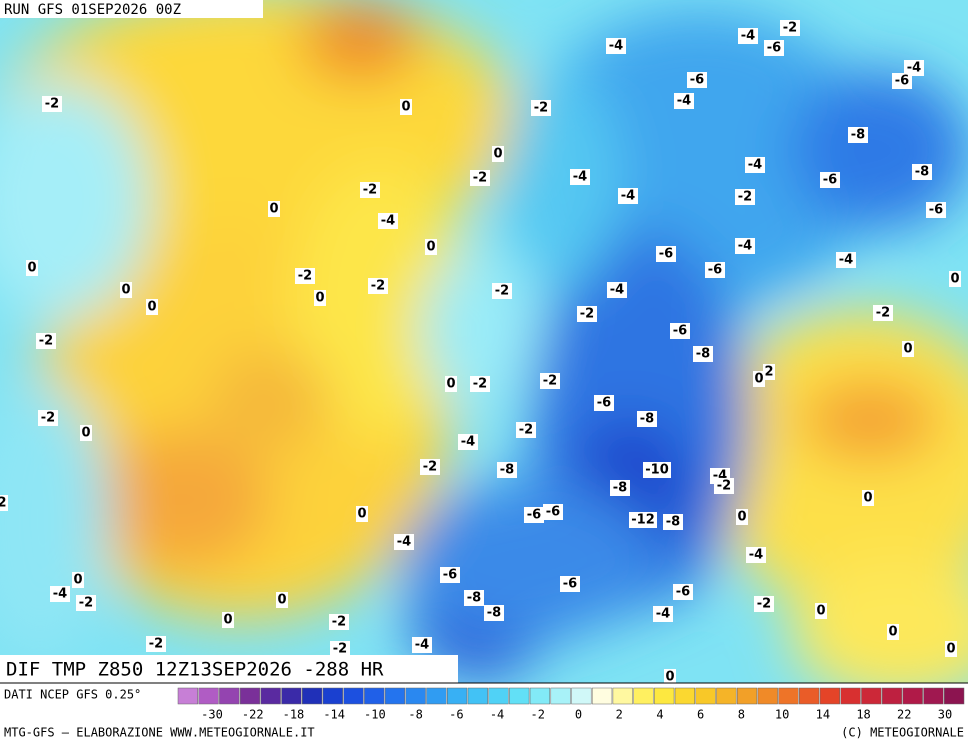 Image resolution: width=968 pixels, height=745 pixels. I want to click on colorbar-tick-label: 14, so click(823, 715).